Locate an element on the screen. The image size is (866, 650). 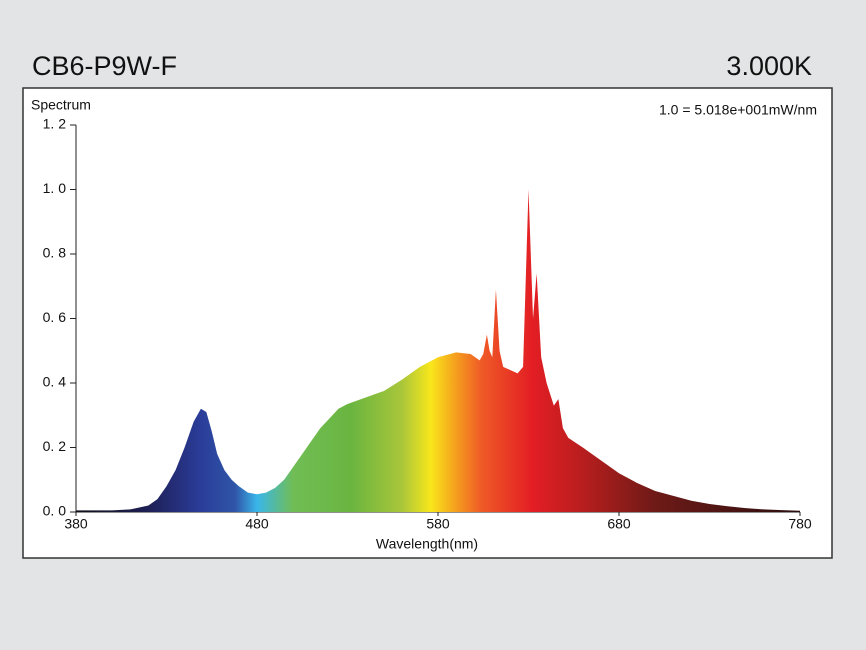
x-tick-label: 680 is located at coordinates (619, 524).